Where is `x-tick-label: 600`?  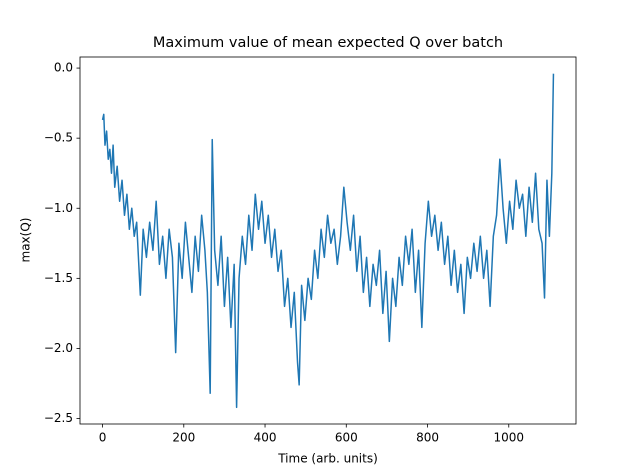 x-tick-label: 600 is located at coordinates (346, 438).